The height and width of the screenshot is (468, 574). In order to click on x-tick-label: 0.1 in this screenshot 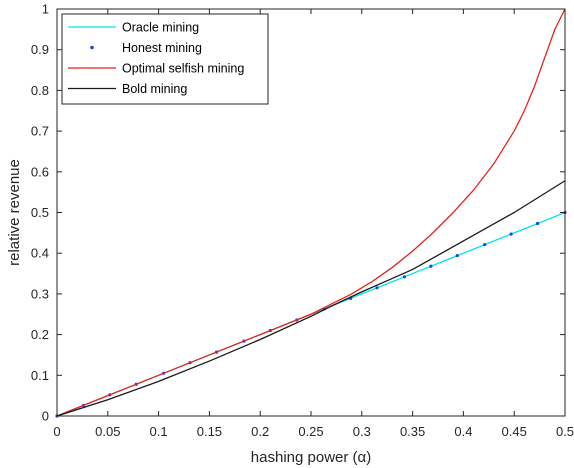, I will do `click(159, 431)`.